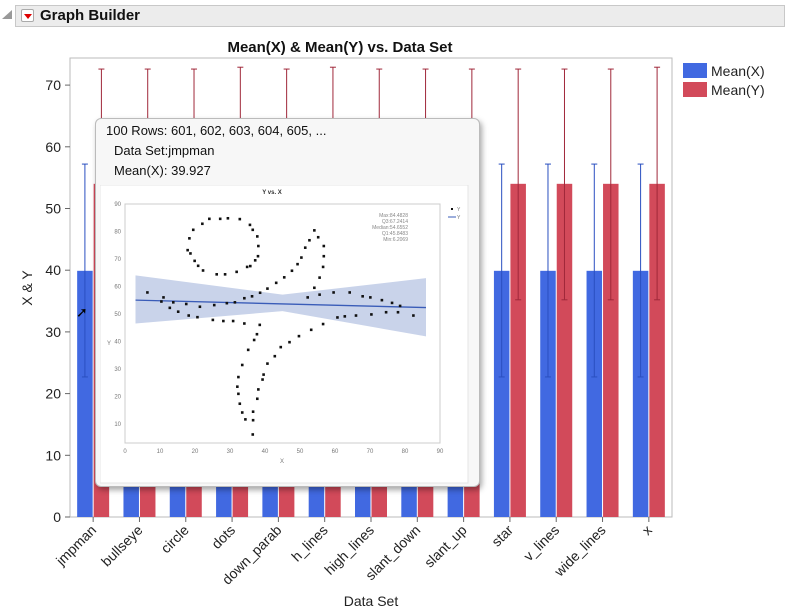 The image size is (790, 613). What do you see at coordinates (53, 332) in the screenshot?
I see `y-tick-label: 30` at bounding box center [53, 332].